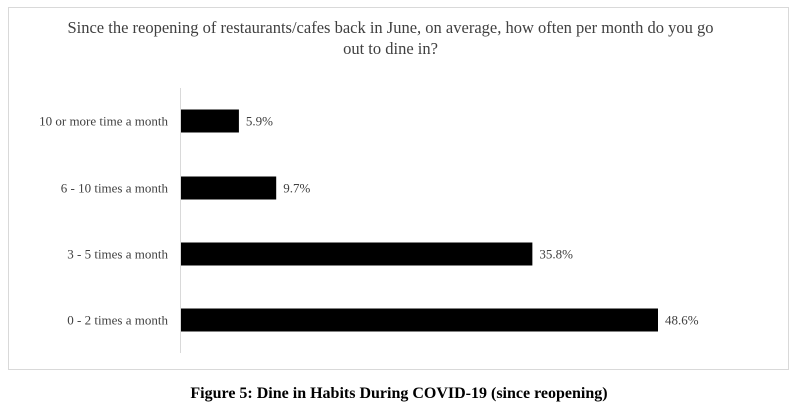 This screenshot has width=798, height=417. What do you see at coordinates (556, 254) in the screenshot?
I see `data-label: 35.8%` at bounding box center [556, 254].